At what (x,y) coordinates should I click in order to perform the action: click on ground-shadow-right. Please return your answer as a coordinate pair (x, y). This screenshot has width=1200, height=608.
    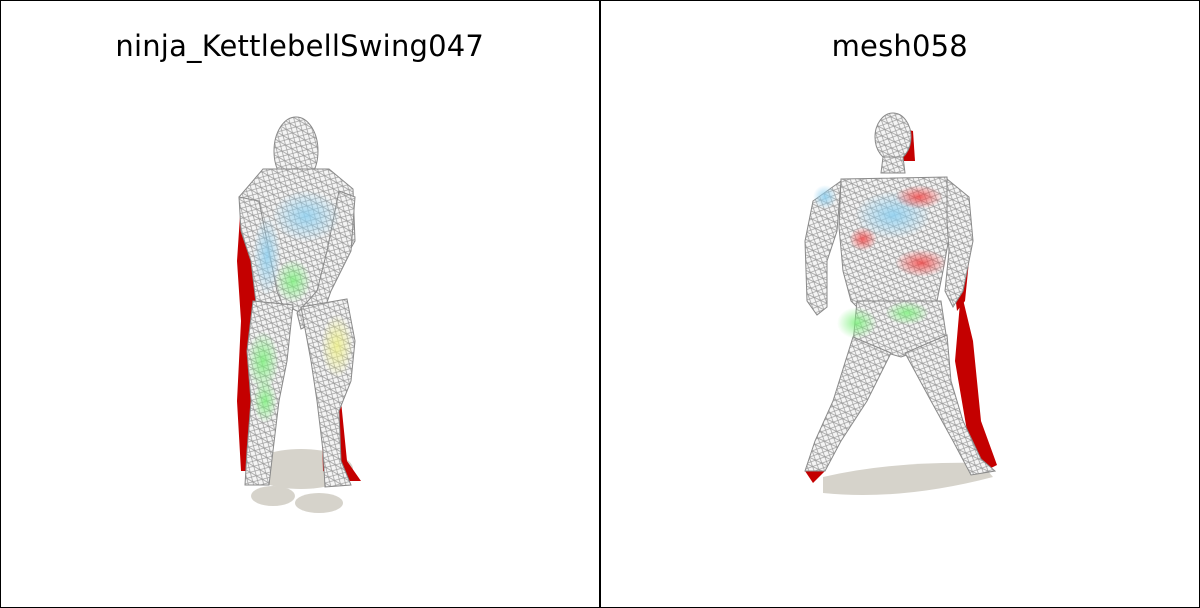
    Looking at the image, I should click on (907, 478).